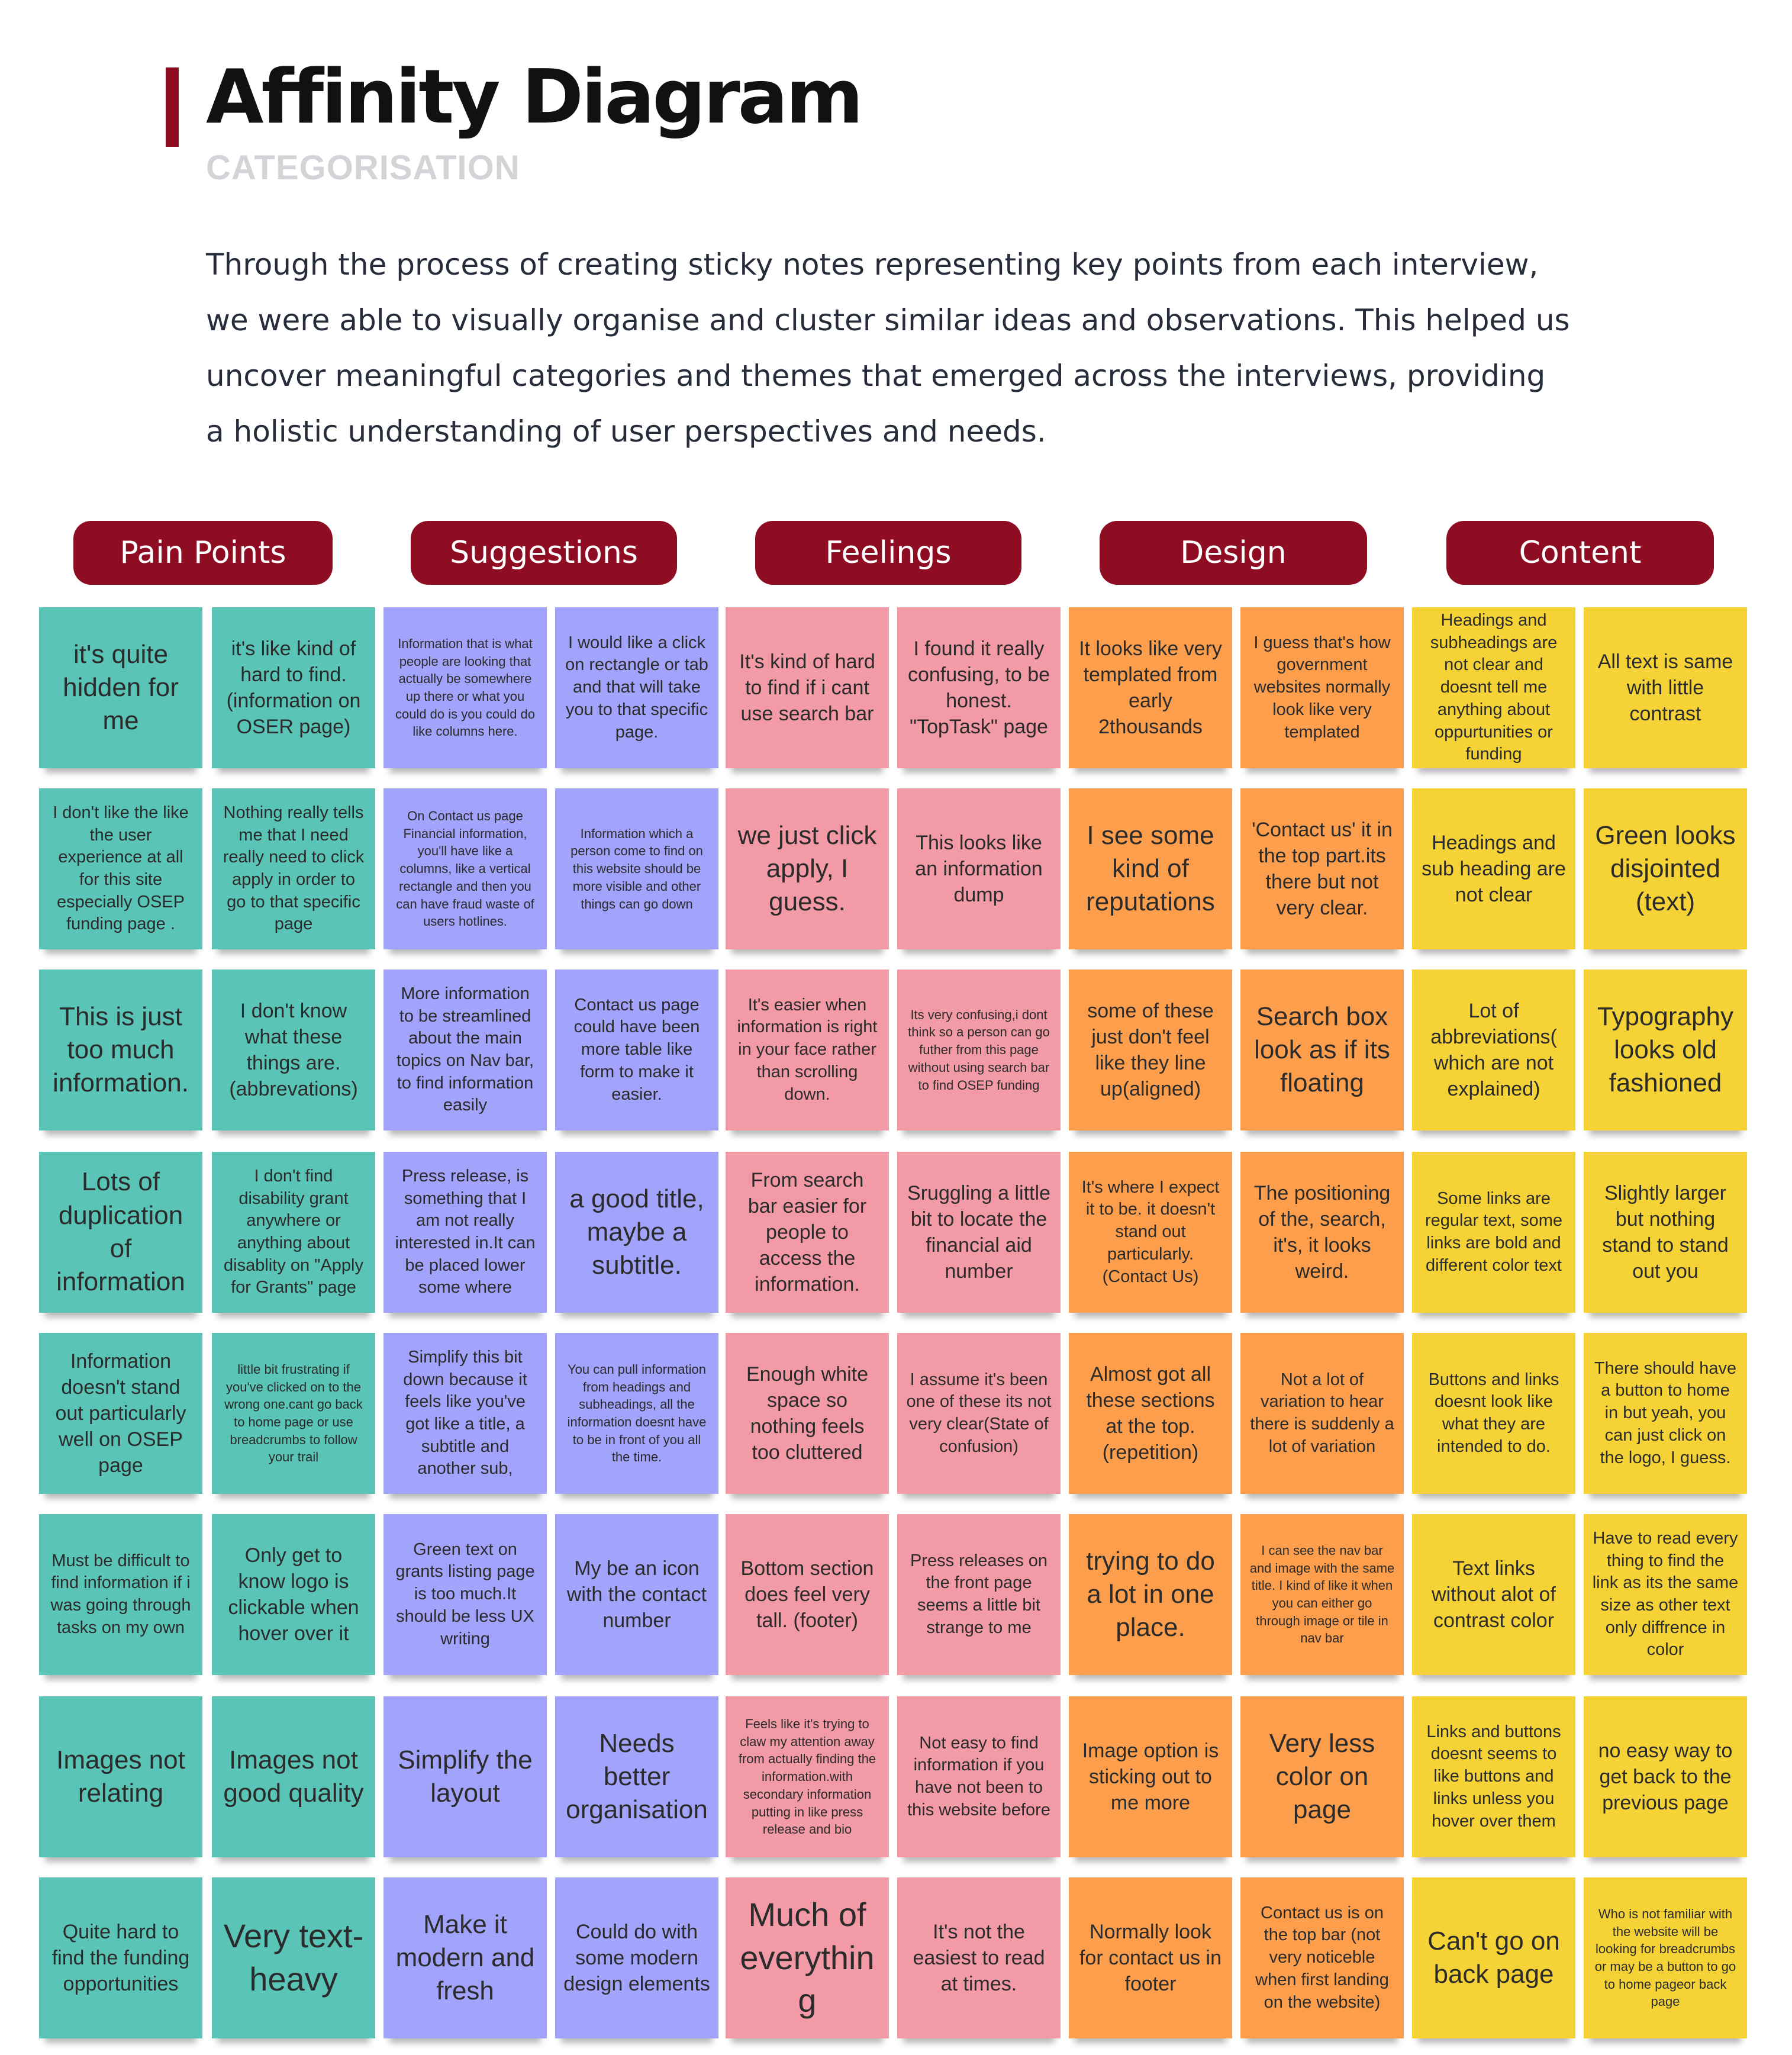 Image resolution: width=1792 pixels, height=2055 pixels. What do you see at coordinates (203, 553) in the screenshot?
I see `category-header-pain-points: Pain Points` at bounding box center [203, 553].